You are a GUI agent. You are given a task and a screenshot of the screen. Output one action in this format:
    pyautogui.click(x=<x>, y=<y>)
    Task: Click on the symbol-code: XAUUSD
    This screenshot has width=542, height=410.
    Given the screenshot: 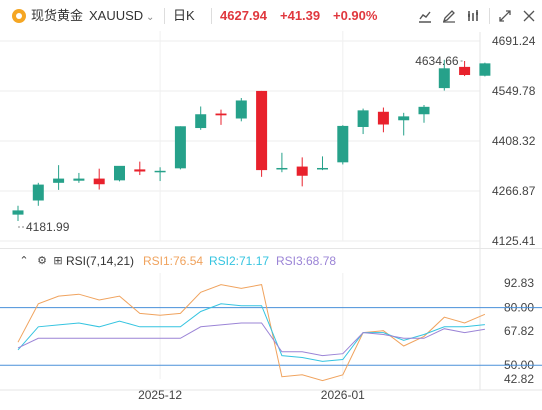 What is the action you would take?
    pyautogui.click(x=116, y=15)
    